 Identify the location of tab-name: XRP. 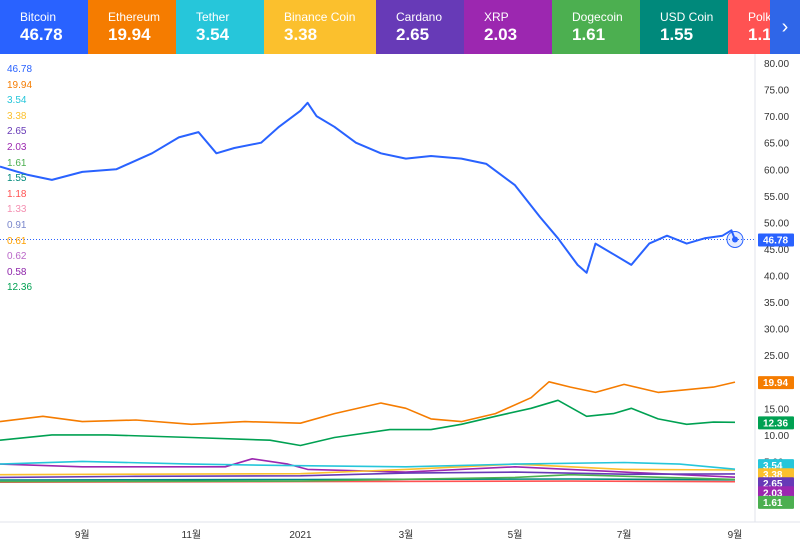
(496, 17).